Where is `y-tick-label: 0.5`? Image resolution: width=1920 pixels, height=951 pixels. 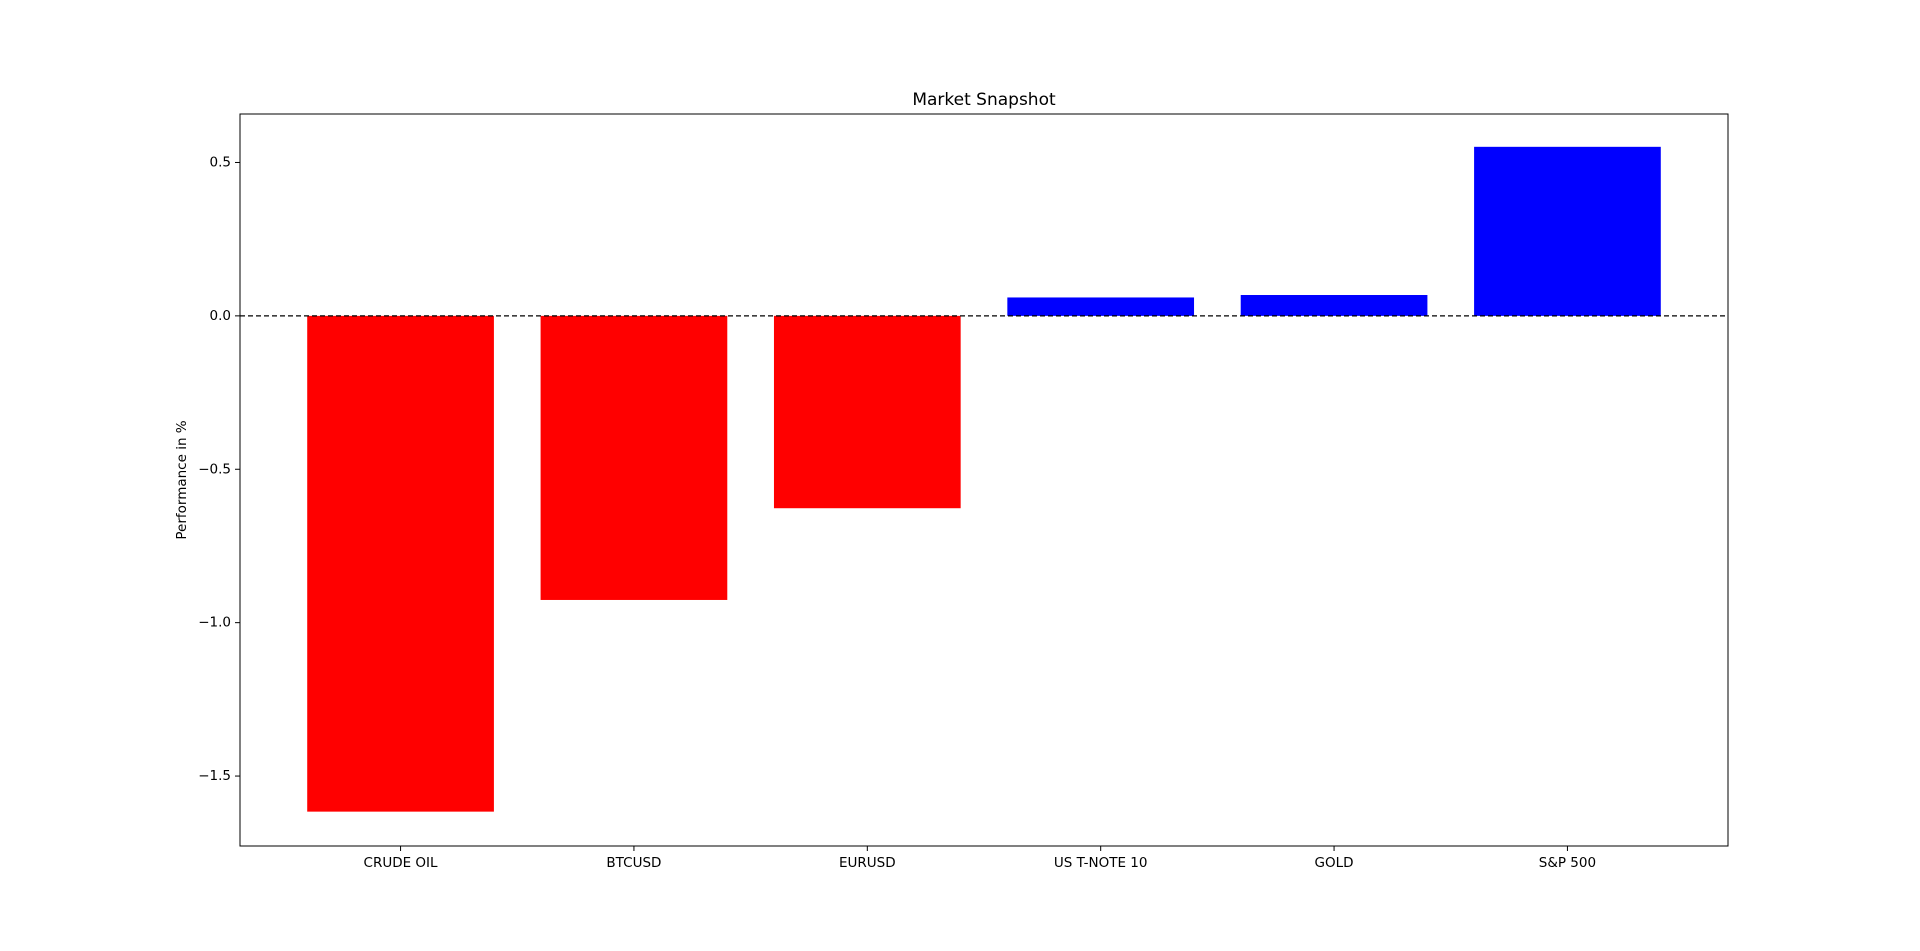 y-tick-label: 0.5 is located at coordinates (220, 162).